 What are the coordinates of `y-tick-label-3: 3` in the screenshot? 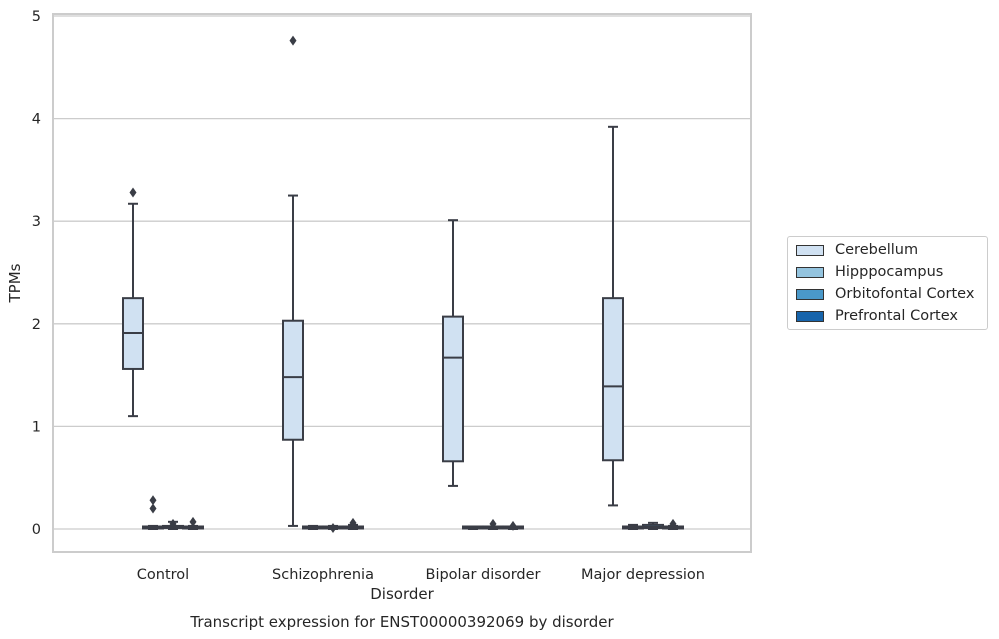 It's located at (36, 222).